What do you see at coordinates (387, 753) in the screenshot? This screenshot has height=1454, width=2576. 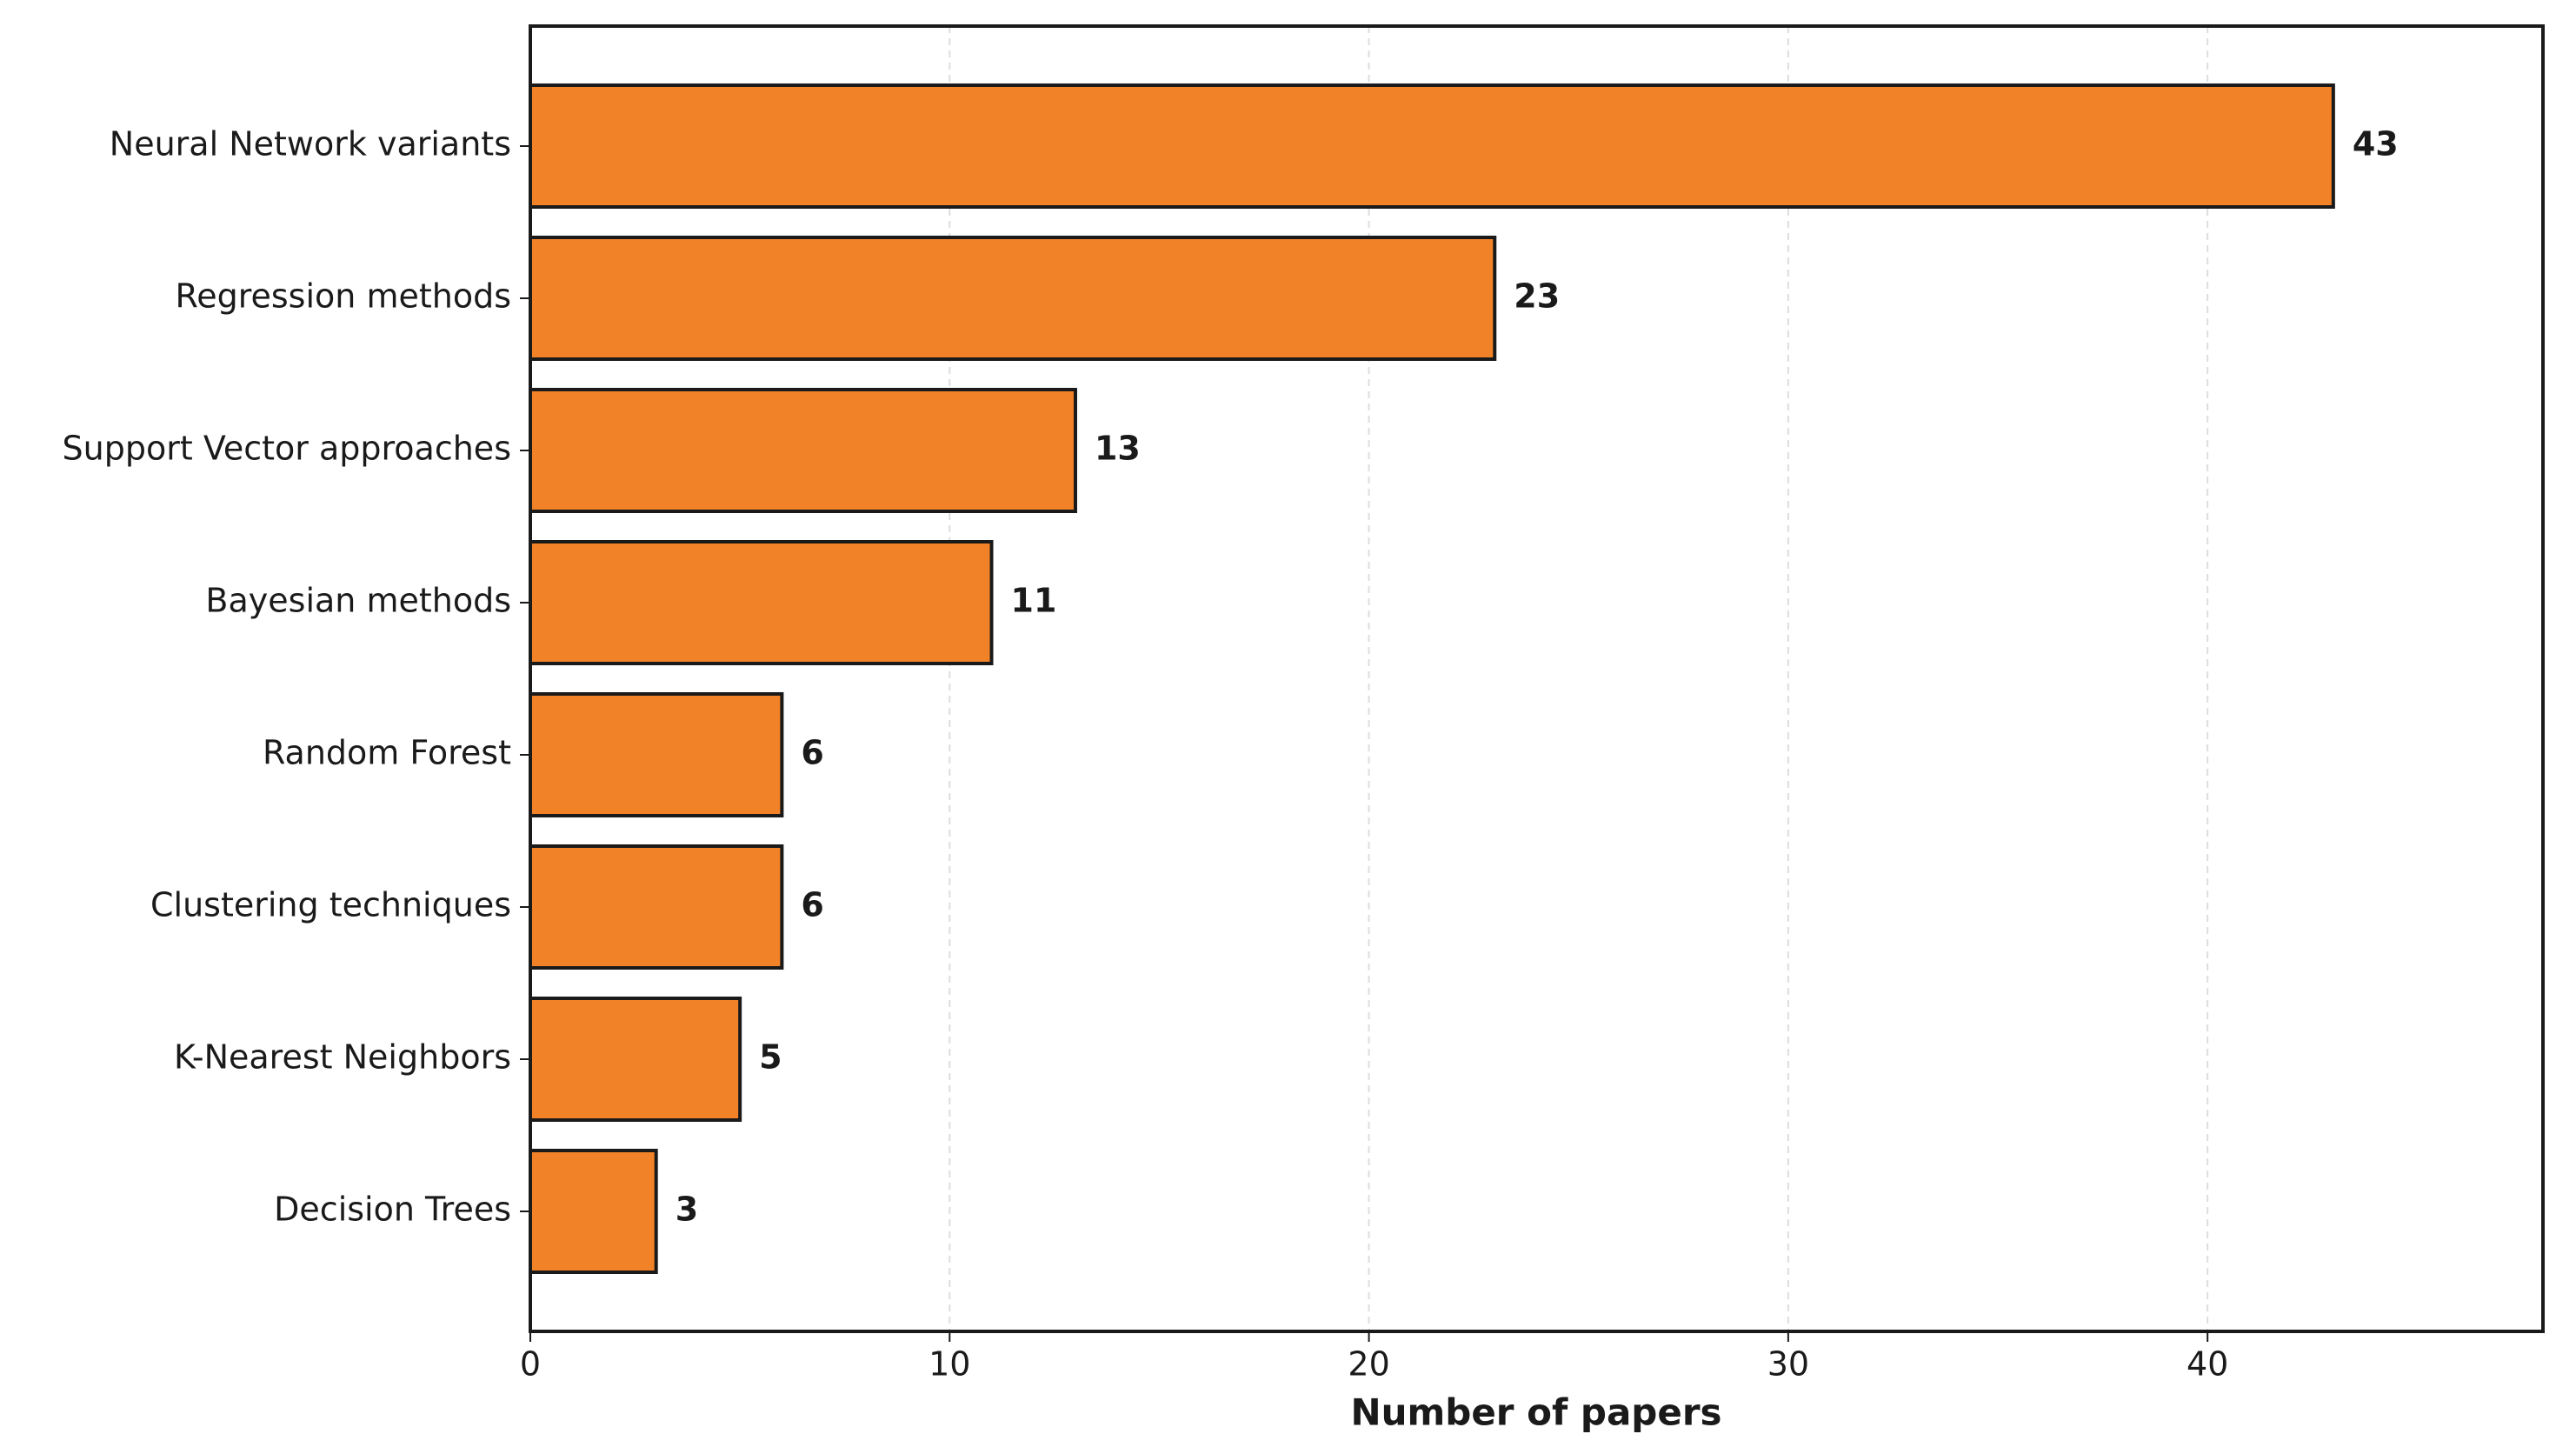 I see `y-tick-label: Random Forest` at bounding box center [387, 753].